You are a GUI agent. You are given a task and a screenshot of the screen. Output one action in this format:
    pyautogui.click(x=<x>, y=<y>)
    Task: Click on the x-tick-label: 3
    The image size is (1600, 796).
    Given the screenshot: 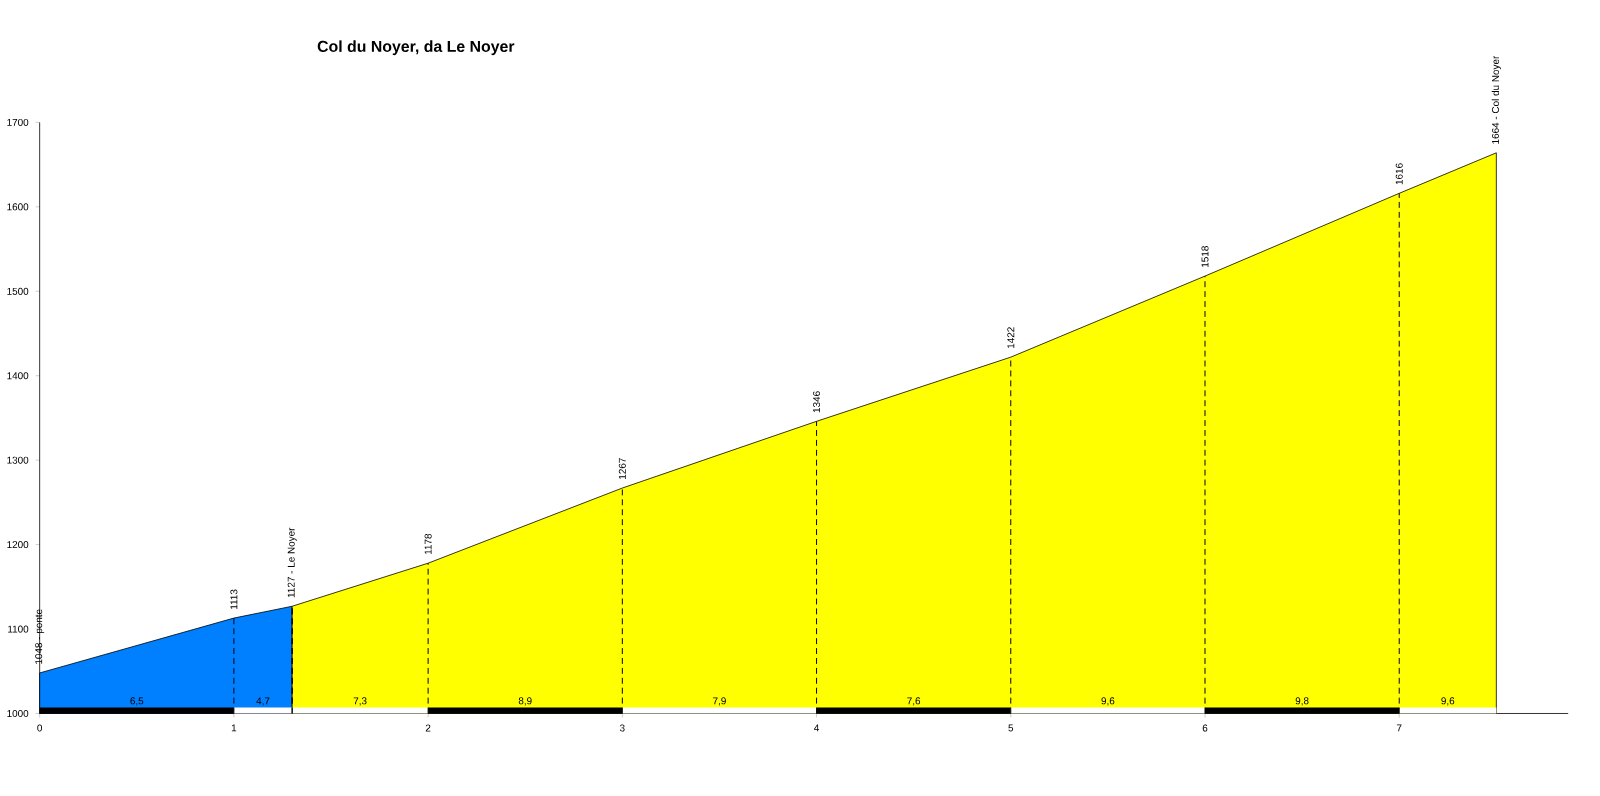 What is the action you would take?
    pyautogui.click(x=622, y=728)
    